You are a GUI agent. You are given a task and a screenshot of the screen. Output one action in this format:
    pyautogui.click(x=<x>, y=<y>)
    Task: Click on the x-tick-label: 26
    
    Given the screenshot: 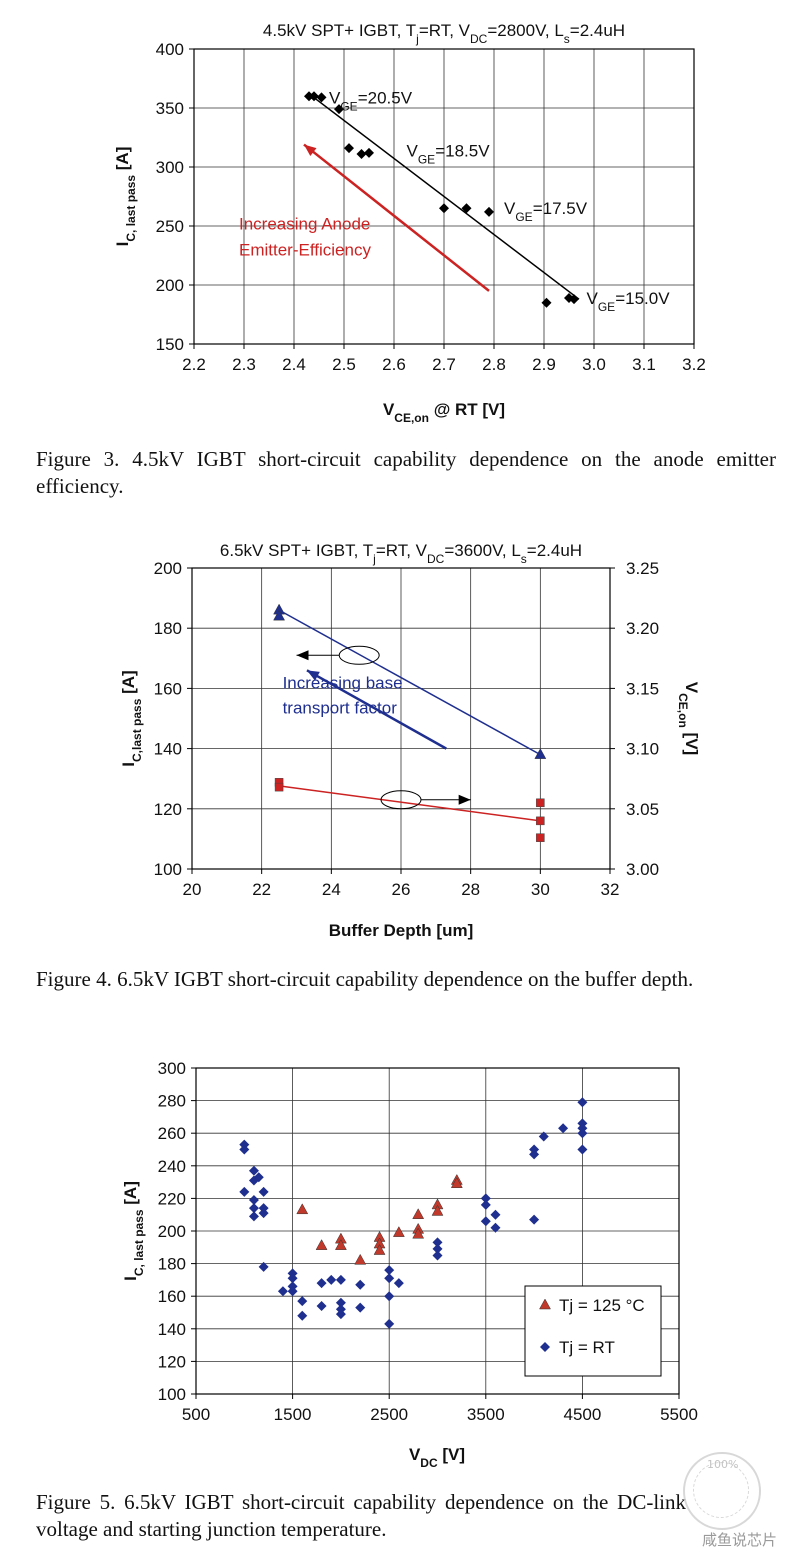 What is the action you would take?
    pyautogui.click(x=401, y=889)
    